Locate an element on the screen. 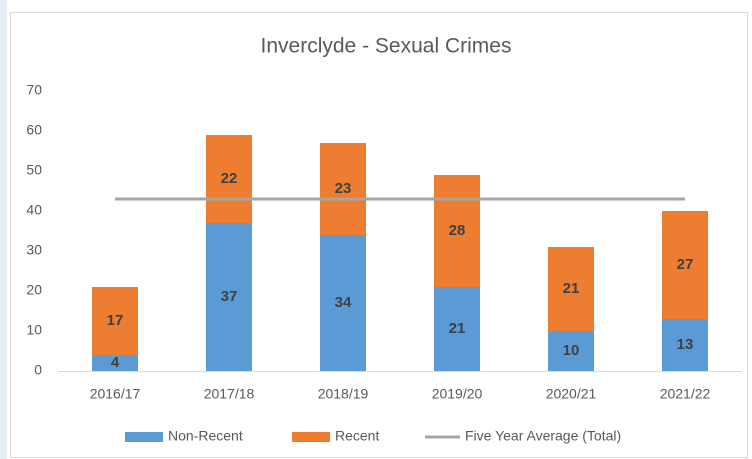  legend-label: Recent is located at coordinates (357, 436).